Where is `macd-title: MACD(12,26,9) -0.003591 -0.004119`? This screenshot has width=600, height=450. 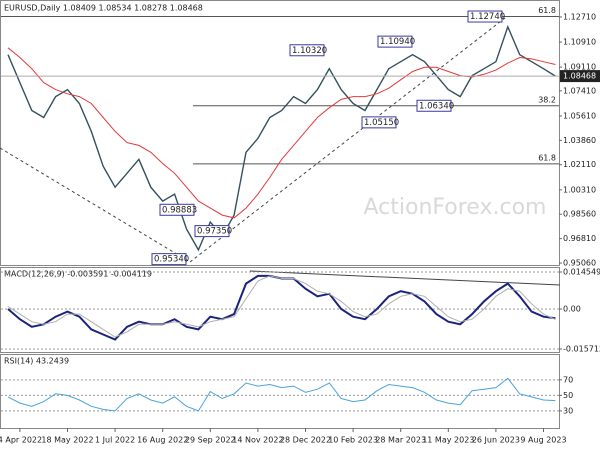
macd-title: MACD(12,26,9) -0.003591 -0.004119 is located at coordinates (78, 274).